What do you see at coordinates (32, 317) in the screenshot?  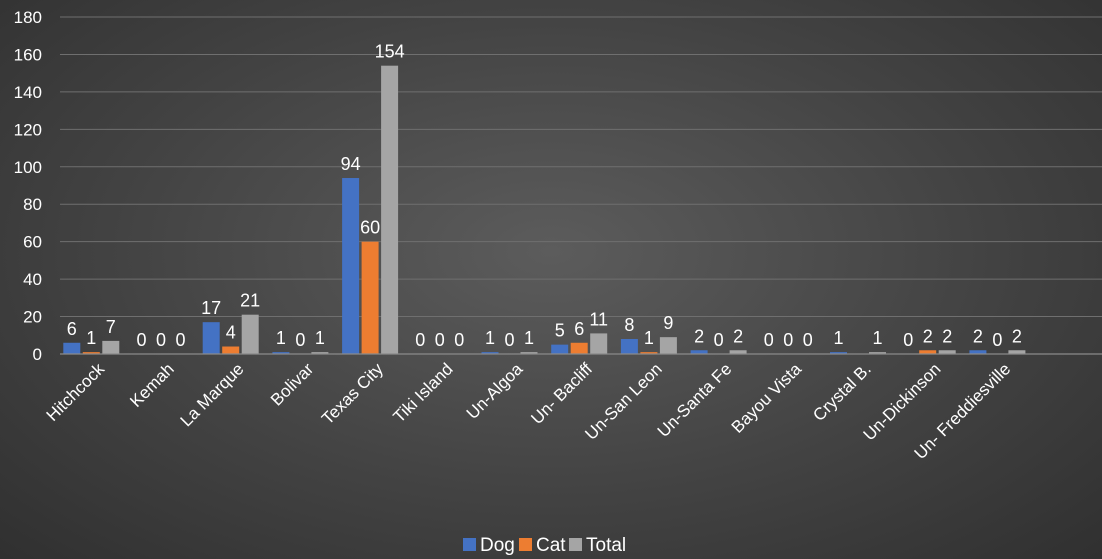 I see `y-tick-label: 20` at bounding box center [32, 317].